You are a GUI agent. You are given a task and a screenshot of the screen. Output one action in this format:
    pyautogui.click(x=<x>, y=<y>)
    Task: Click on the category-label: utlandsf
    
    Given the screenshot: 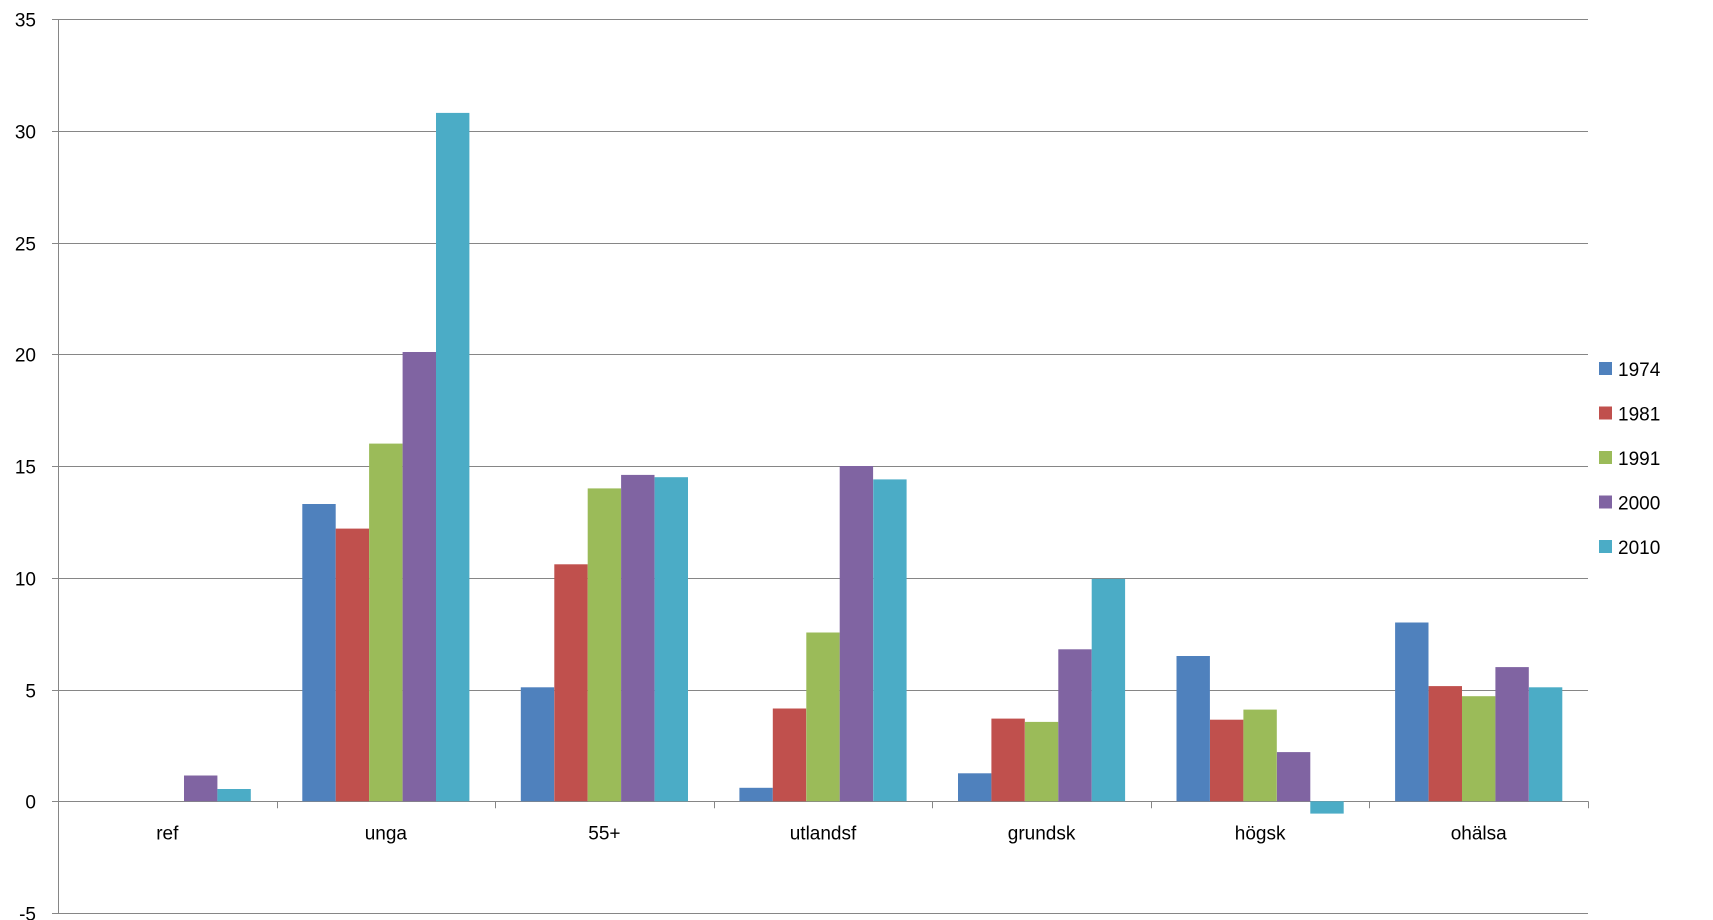 What is the action you would take?
    pyautogui.click(x=823, y=833)
    